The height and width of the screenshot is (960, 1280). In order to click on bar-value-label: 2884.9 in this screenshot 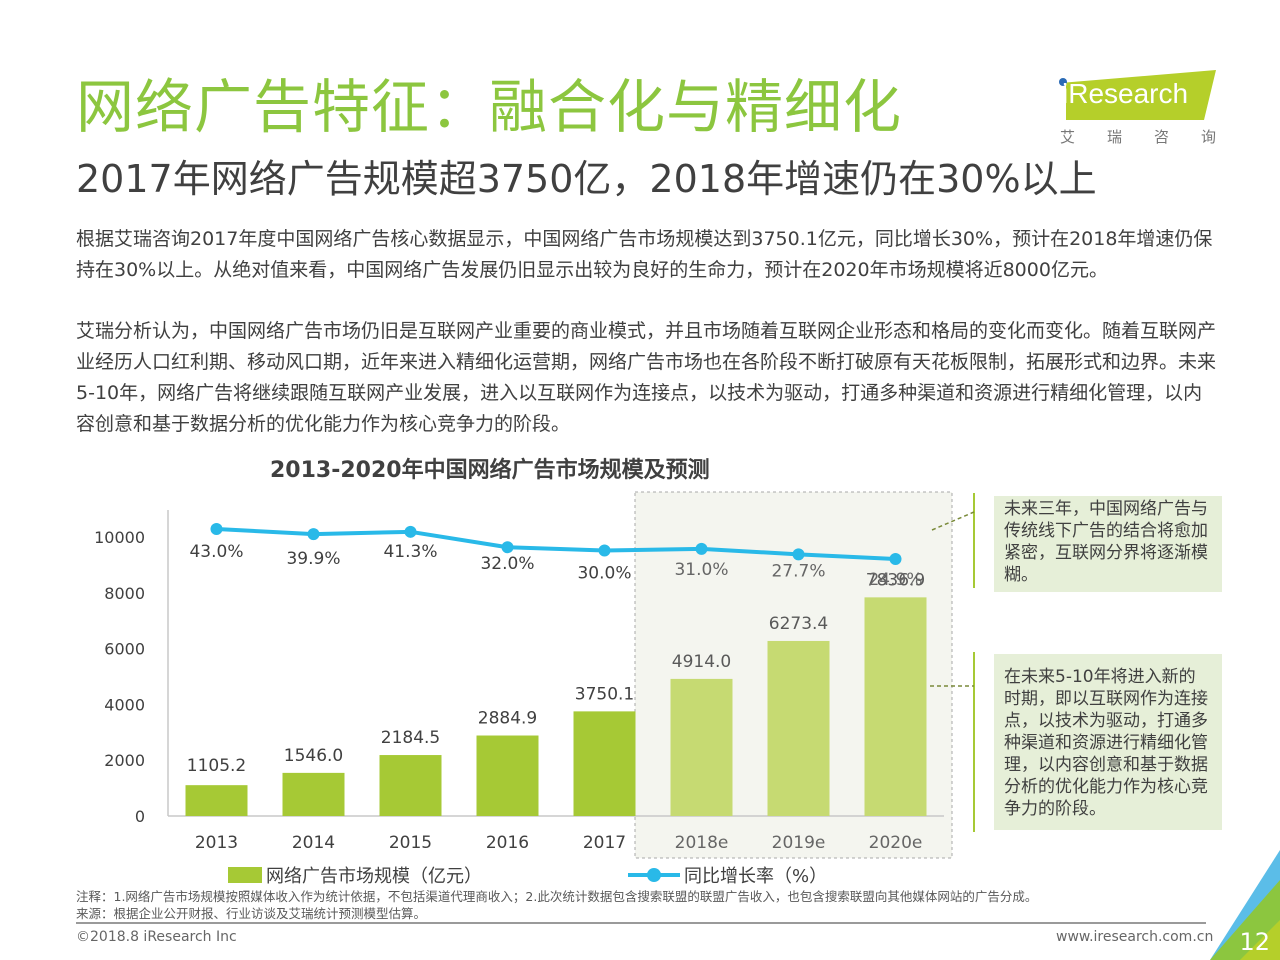, I will do `click(507, 719)`.